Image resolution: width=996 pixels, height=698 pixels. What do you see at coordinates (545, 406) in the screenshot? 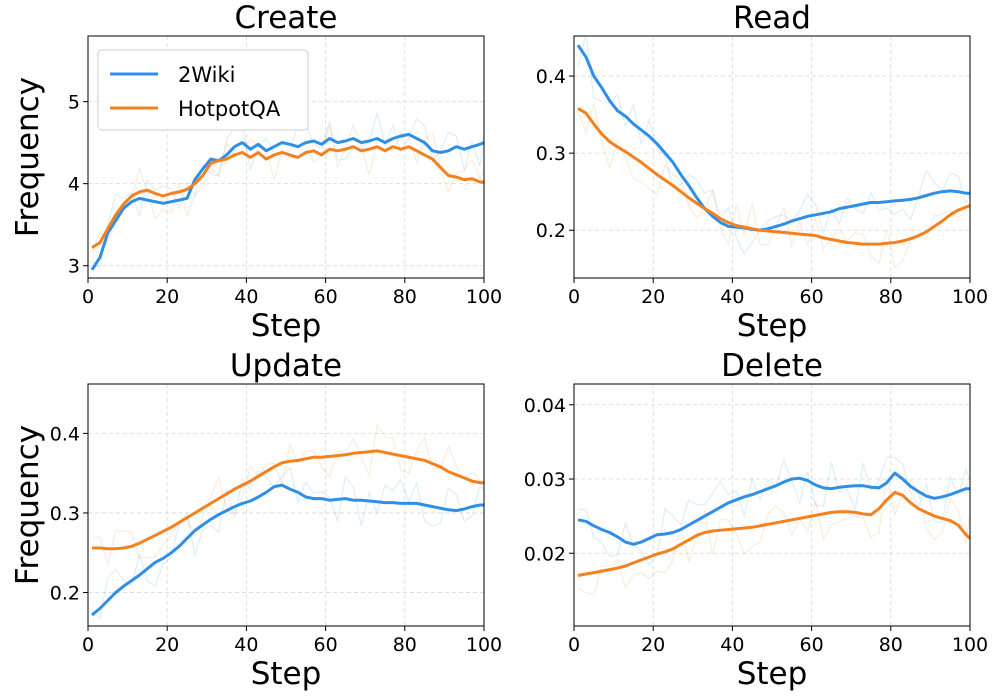
I see `y-tick-label: 0.04` at bounding box center [545, 406].